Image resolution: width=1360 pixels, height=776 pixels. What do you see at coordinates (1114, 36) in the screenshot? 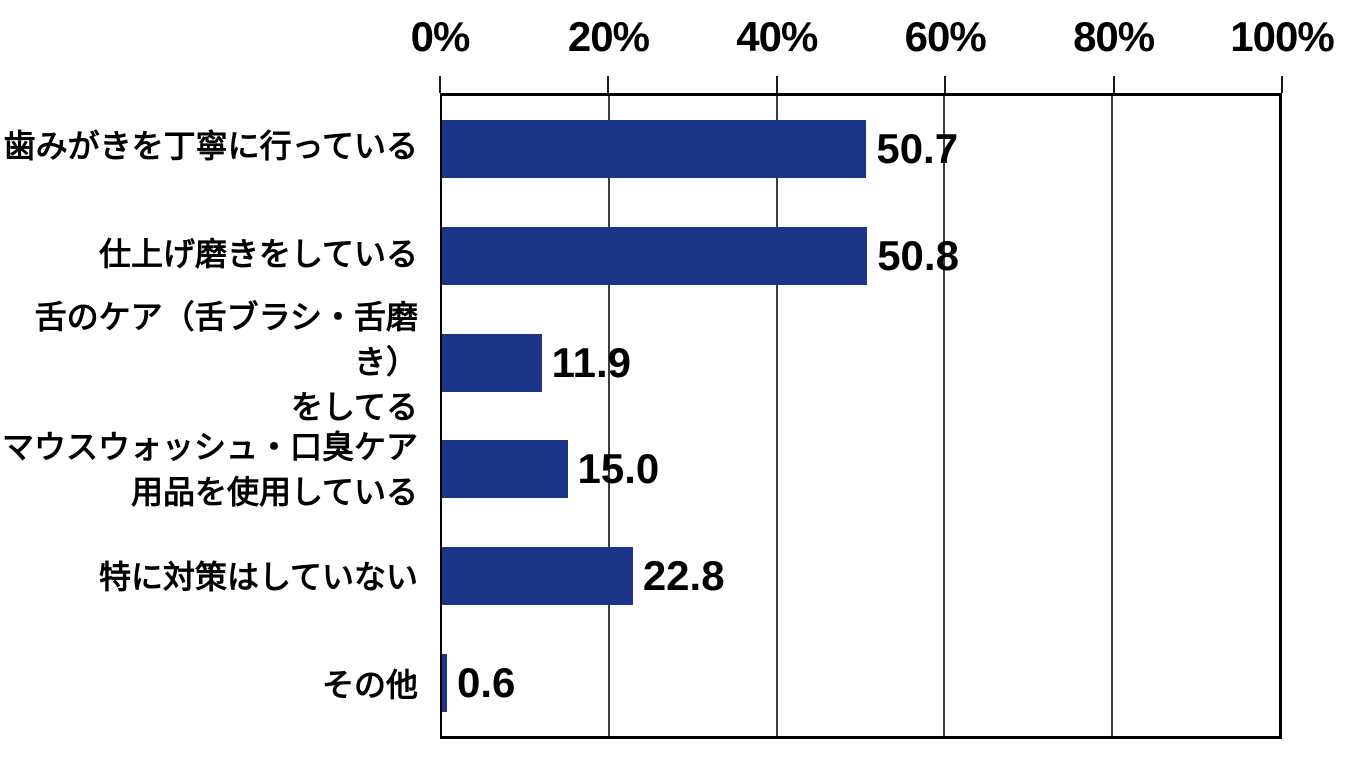
I see `x-tick-label: 80%` at bounding box center [1114, 36].